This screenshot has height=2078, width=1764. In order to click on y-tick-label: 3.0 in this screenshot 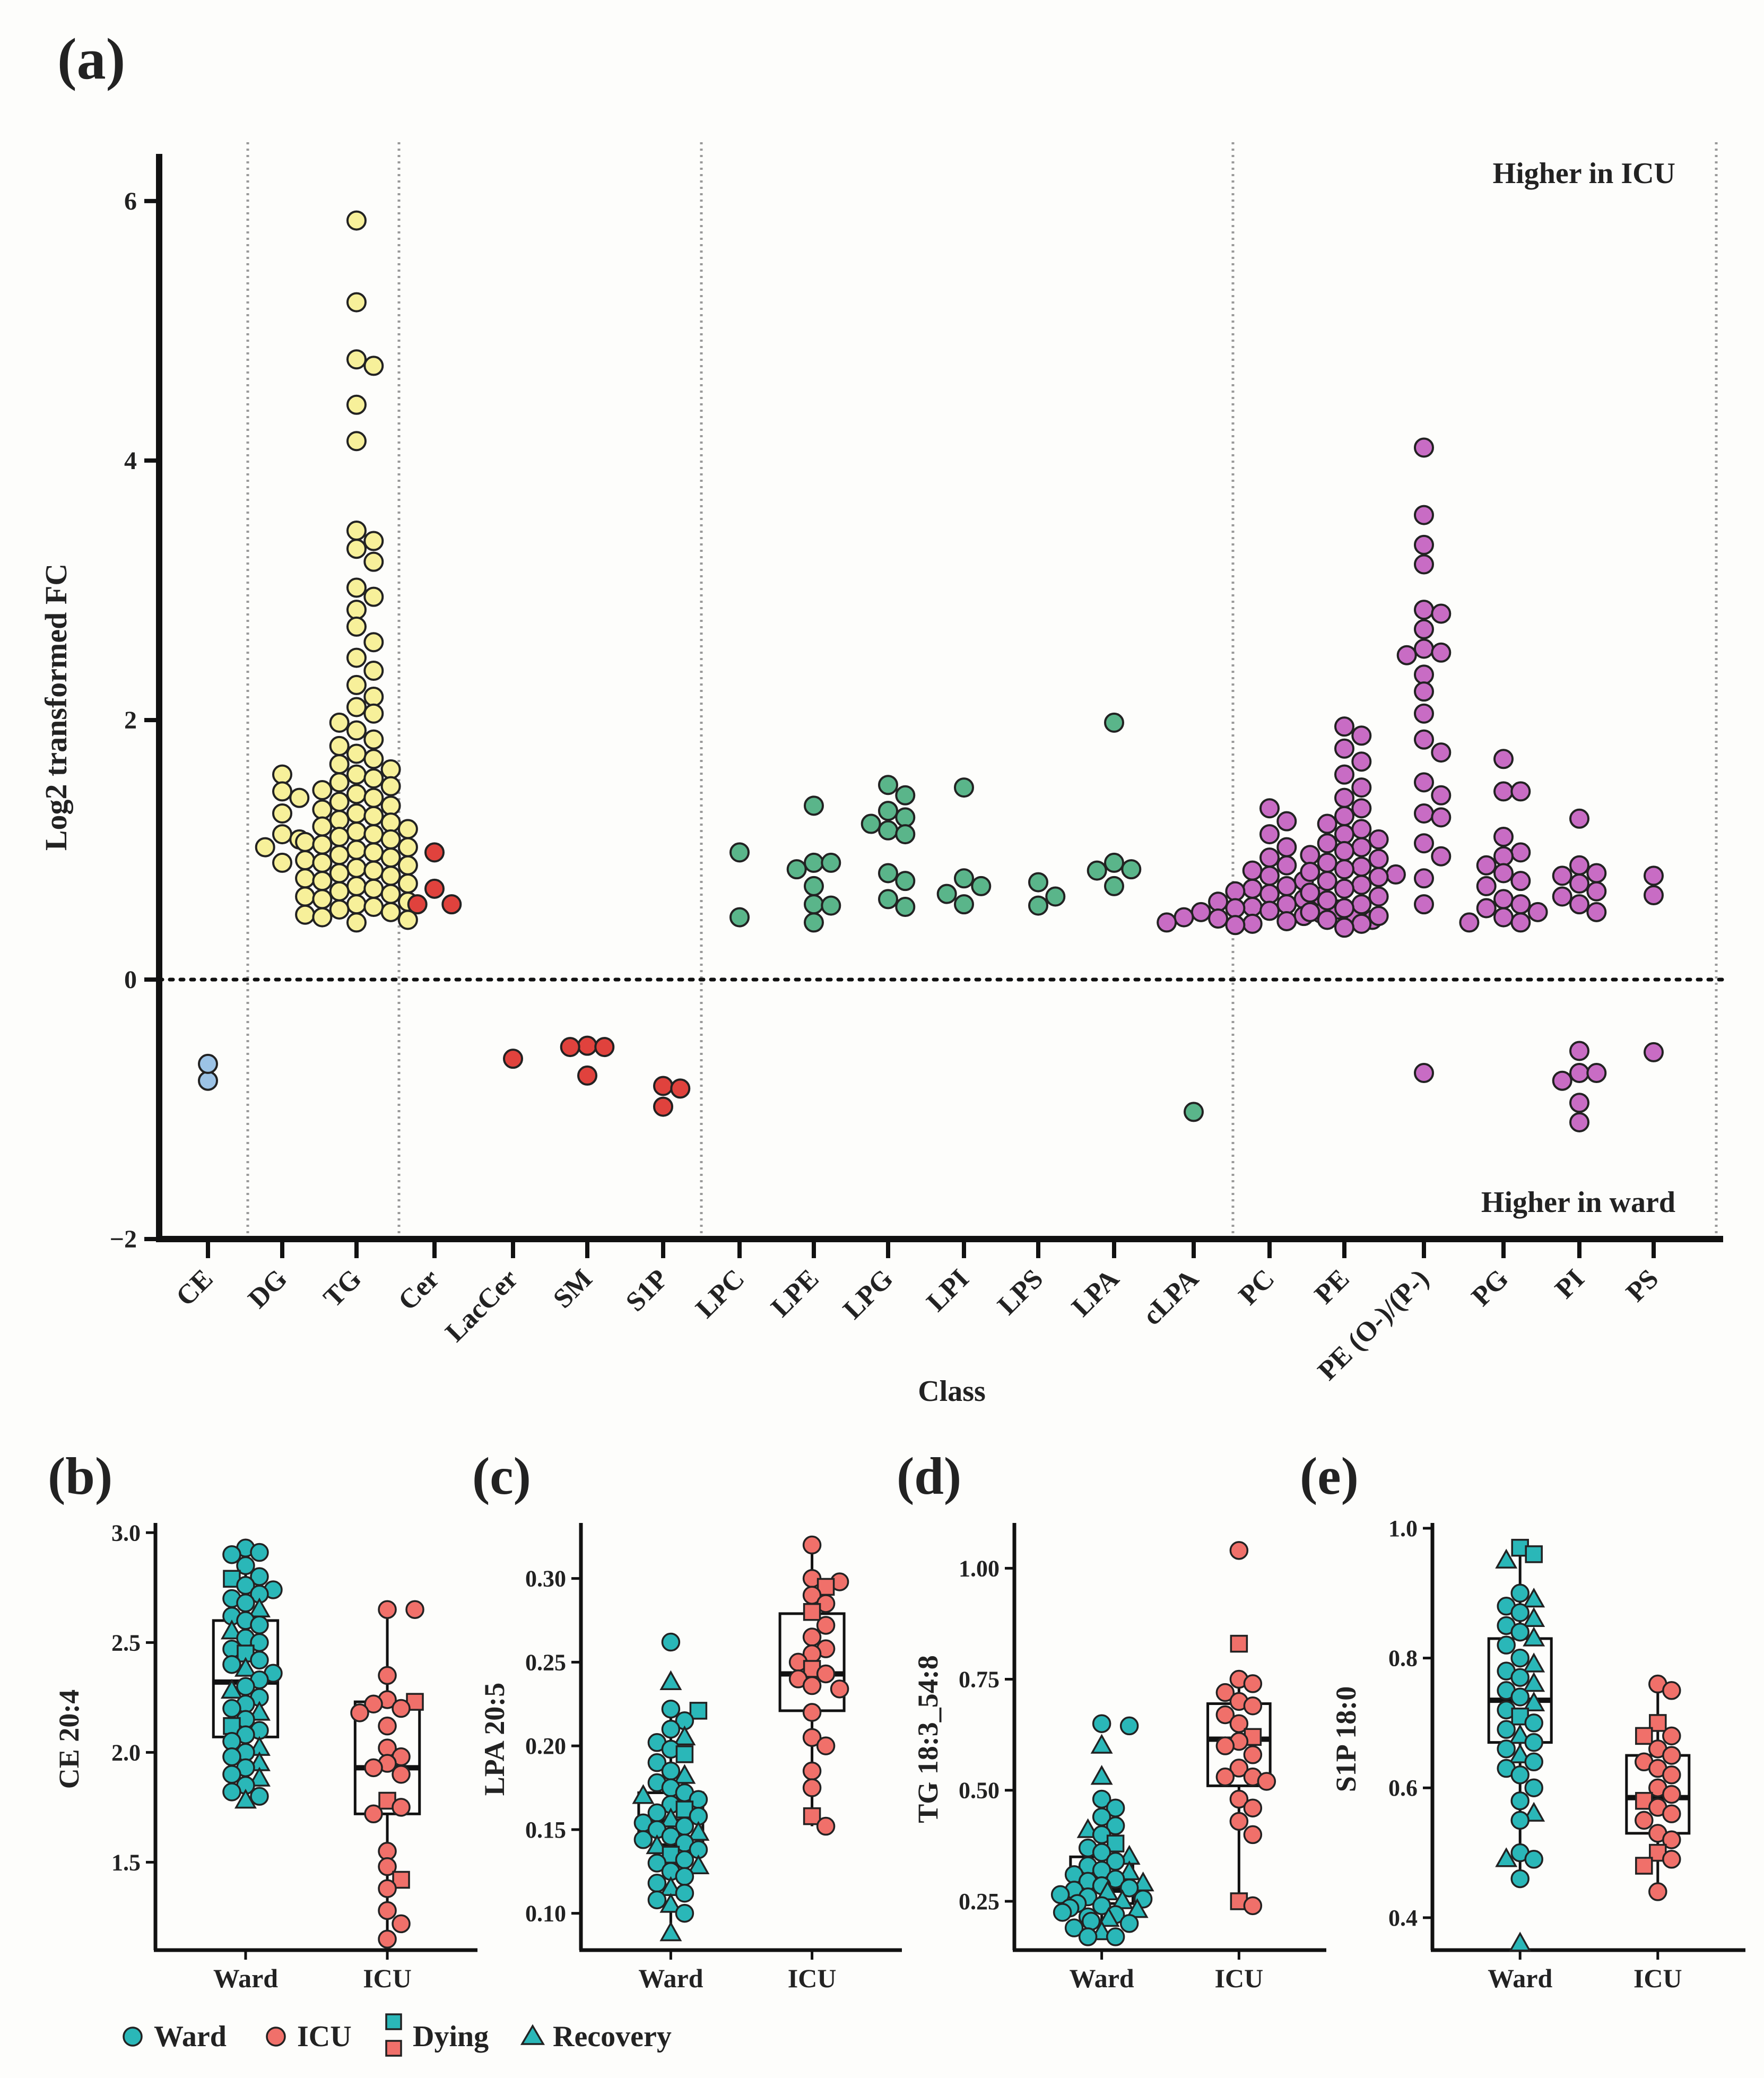, I will do `click(126, 1533)`.